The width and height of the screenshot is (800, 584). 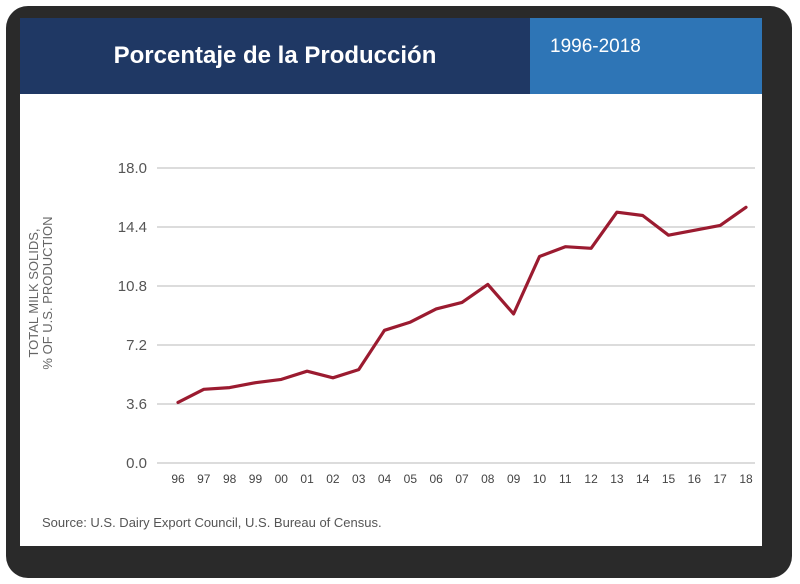 I want to click on x-tick-label: 06, so click(x=437, y=479).